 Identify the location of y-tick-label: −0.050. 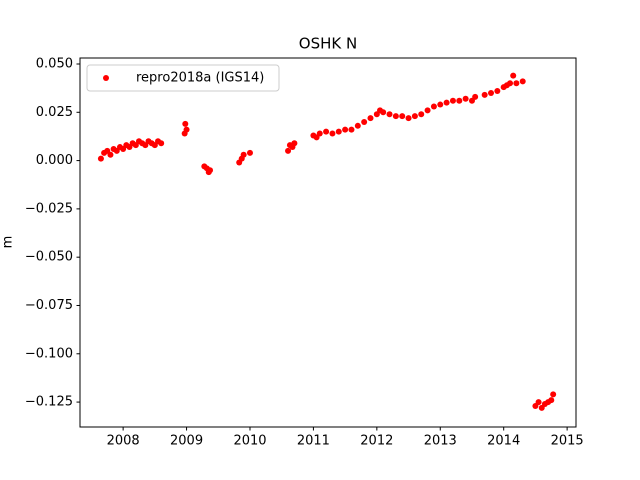
(49, 257).